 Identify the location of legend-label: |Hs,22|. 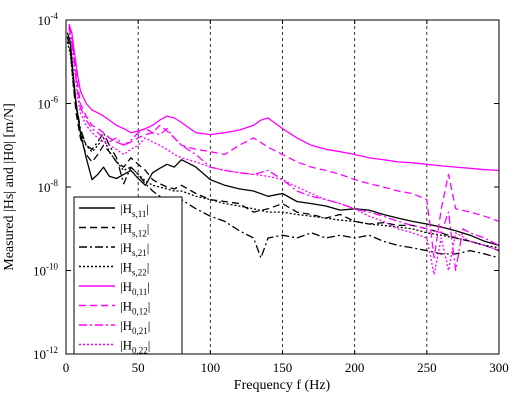
(134, 269).